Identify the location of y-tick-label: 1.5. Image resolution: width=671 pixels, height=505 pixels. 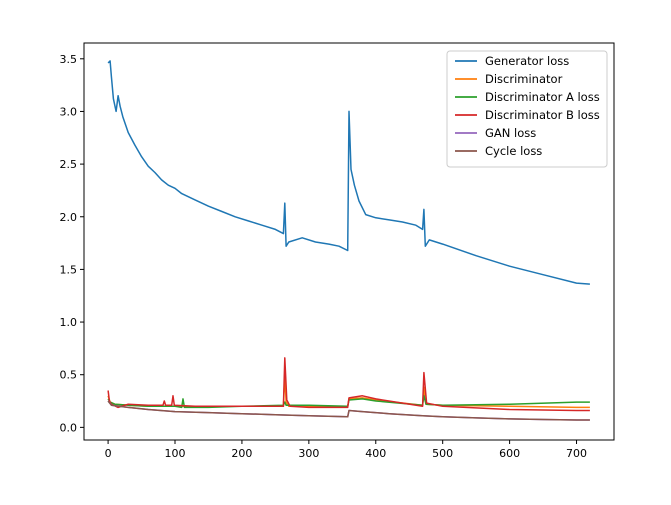
(69, 269).